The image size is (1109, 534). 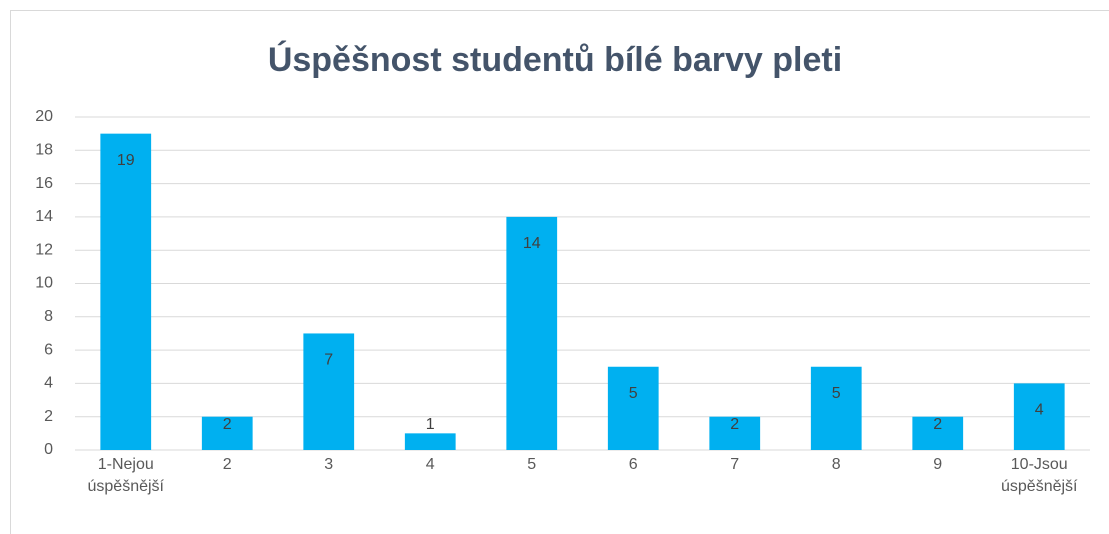 What do you see at coordinates (735, 464) in the screenshot?
I see `x-tick-label: 7` at bounding box center [735, 464].